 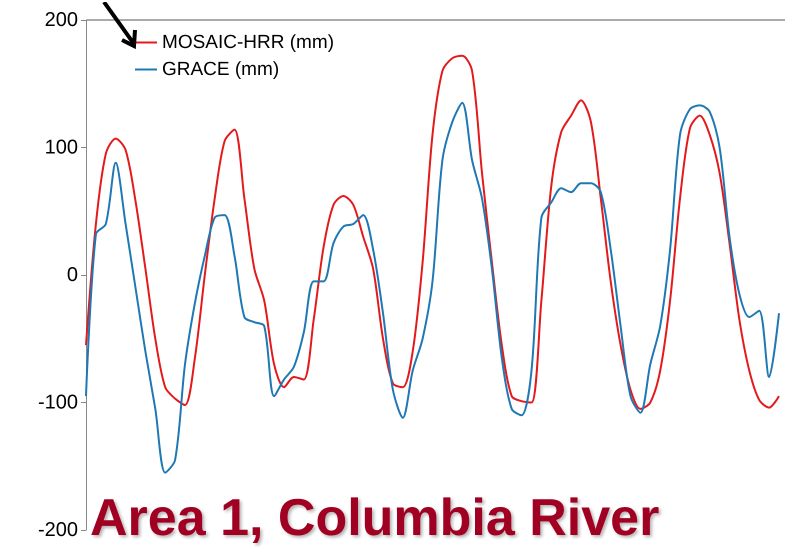 I want to click on annotation: Area 1, Columbia River, so click(x=375, y=518).